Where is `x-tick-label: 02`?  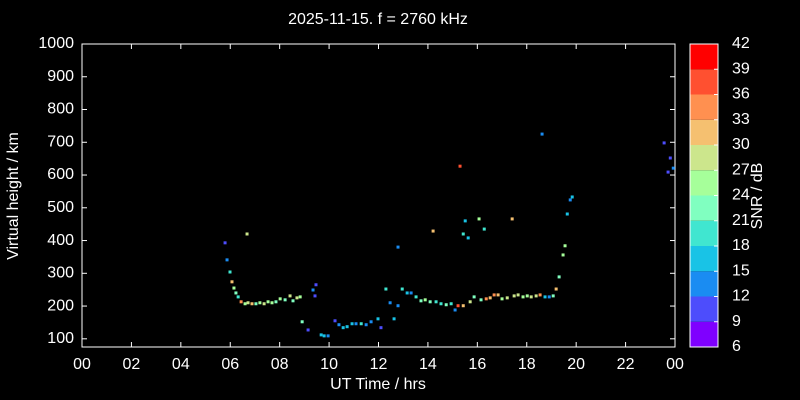
x-tick-label: 02 is located at coordinates (132, 364).